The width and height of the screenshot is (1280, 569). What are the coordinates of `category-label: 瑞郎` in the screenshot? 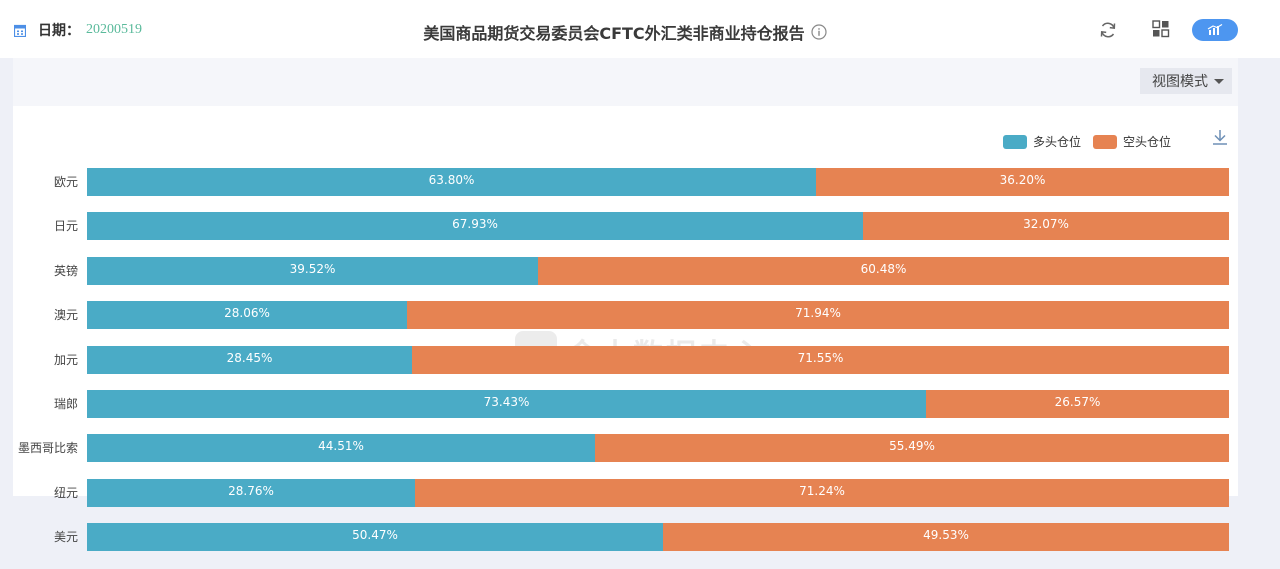 It's located at (65, 404).